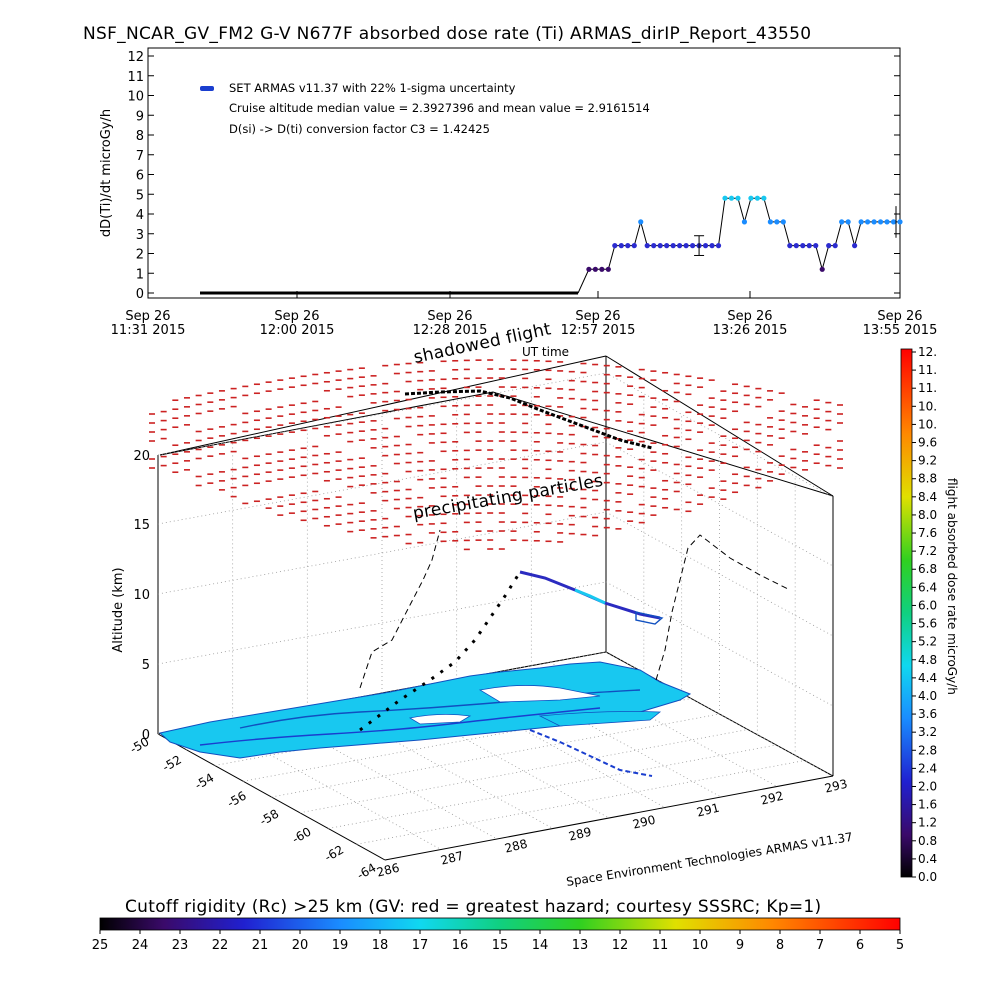  I want to click on cutoff-tick-label: 7, so click(820, 945).